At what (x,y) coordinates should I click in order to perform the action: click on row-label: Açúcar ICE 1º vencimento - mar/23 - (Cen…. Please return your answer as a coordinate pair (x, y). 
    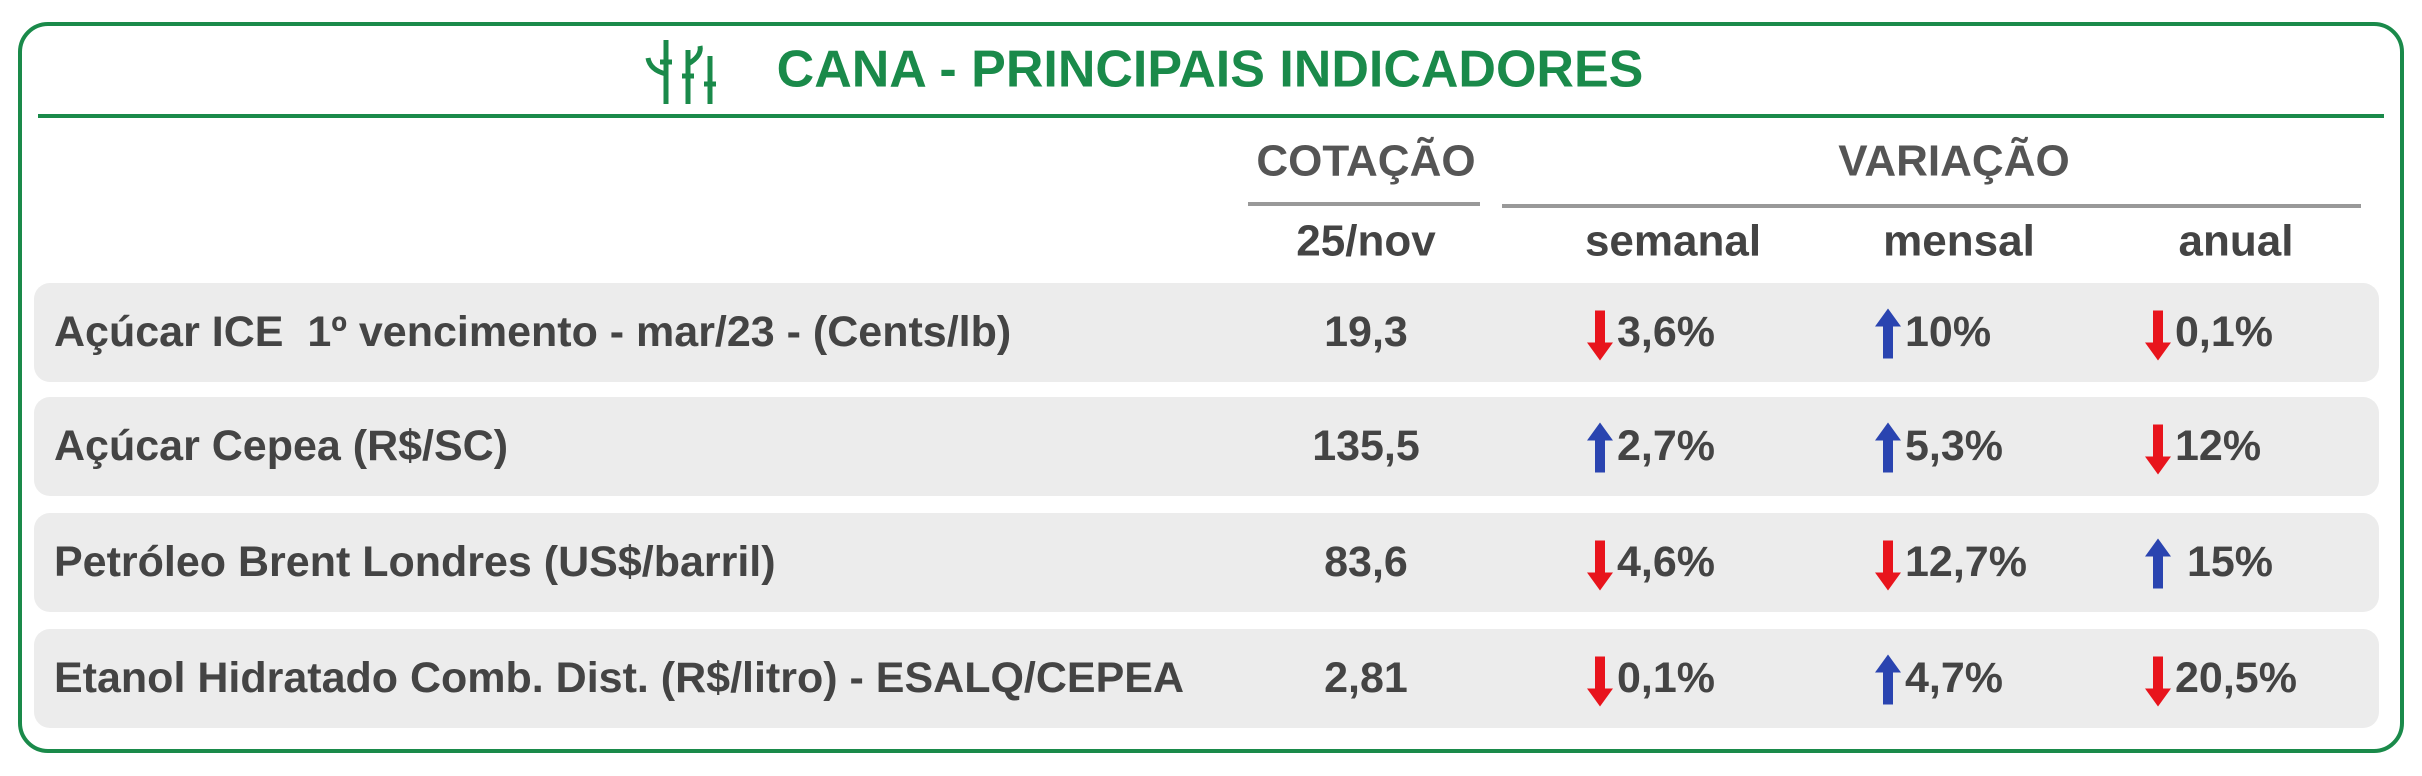
    Looking at the image, I should click on (532, 332).